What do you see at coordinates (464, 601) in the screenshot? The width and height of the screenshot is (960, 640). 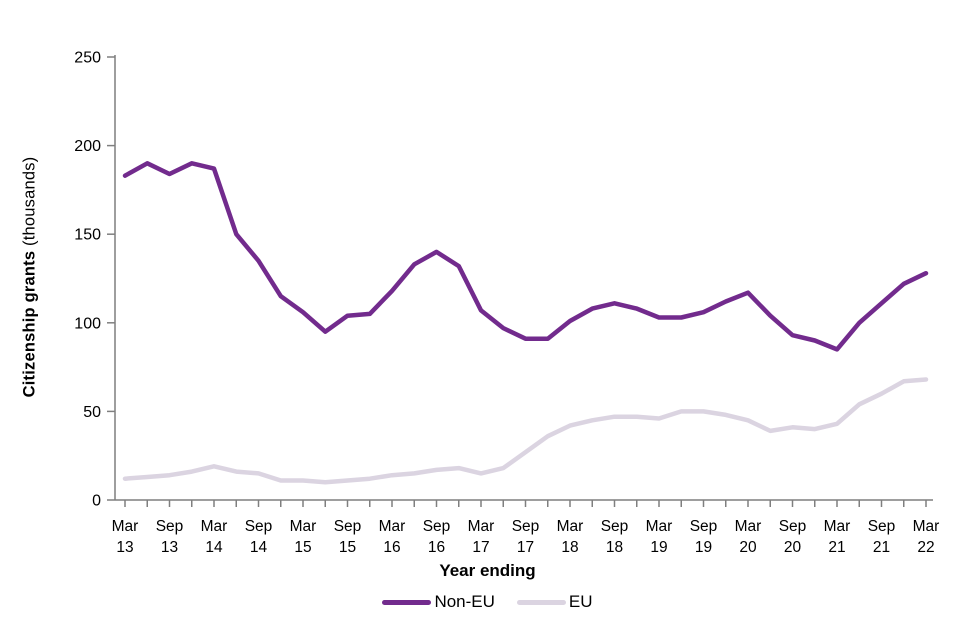 I see `legend-label-non-eu: Non-EU` at bounding box center [464, 601].